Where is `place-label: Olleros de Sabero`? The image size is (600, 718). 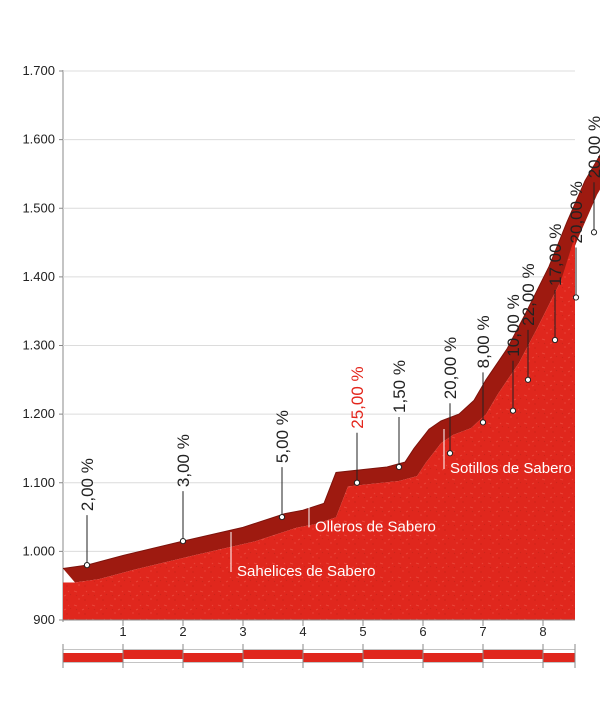
place-label: Olleros de Sabero is located at coordinates (375, 526).